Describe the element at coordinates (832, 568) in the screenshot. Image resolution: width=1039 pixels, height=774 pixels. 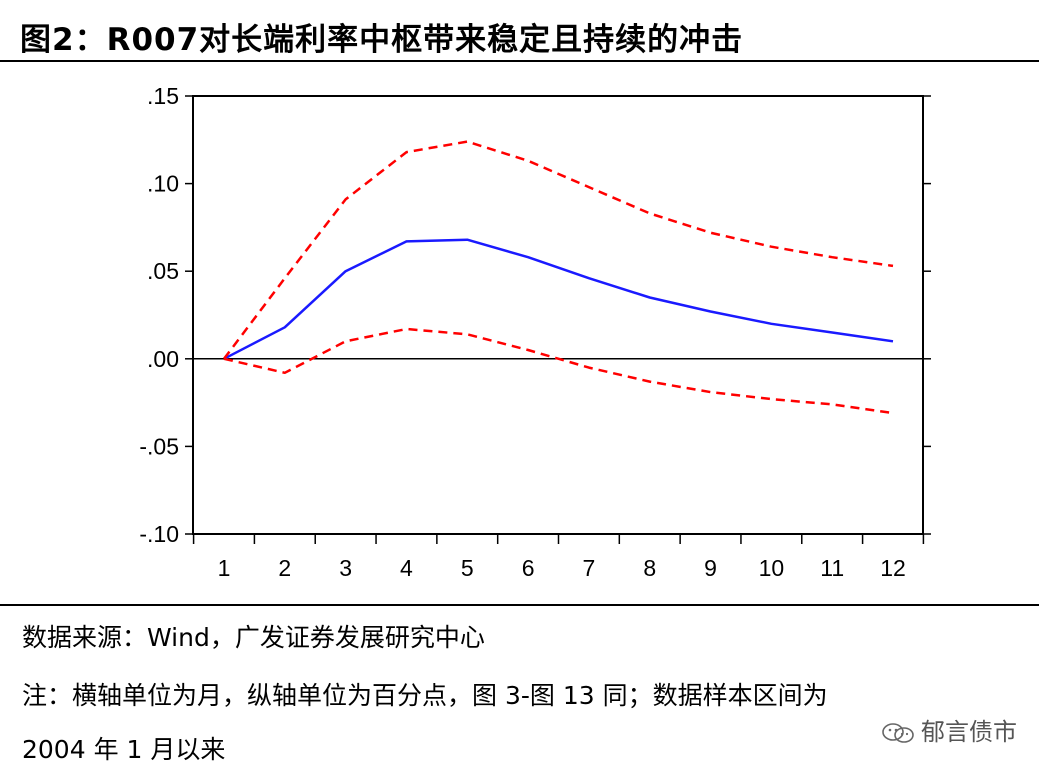
I see `x-tick-label: 11` at that location.